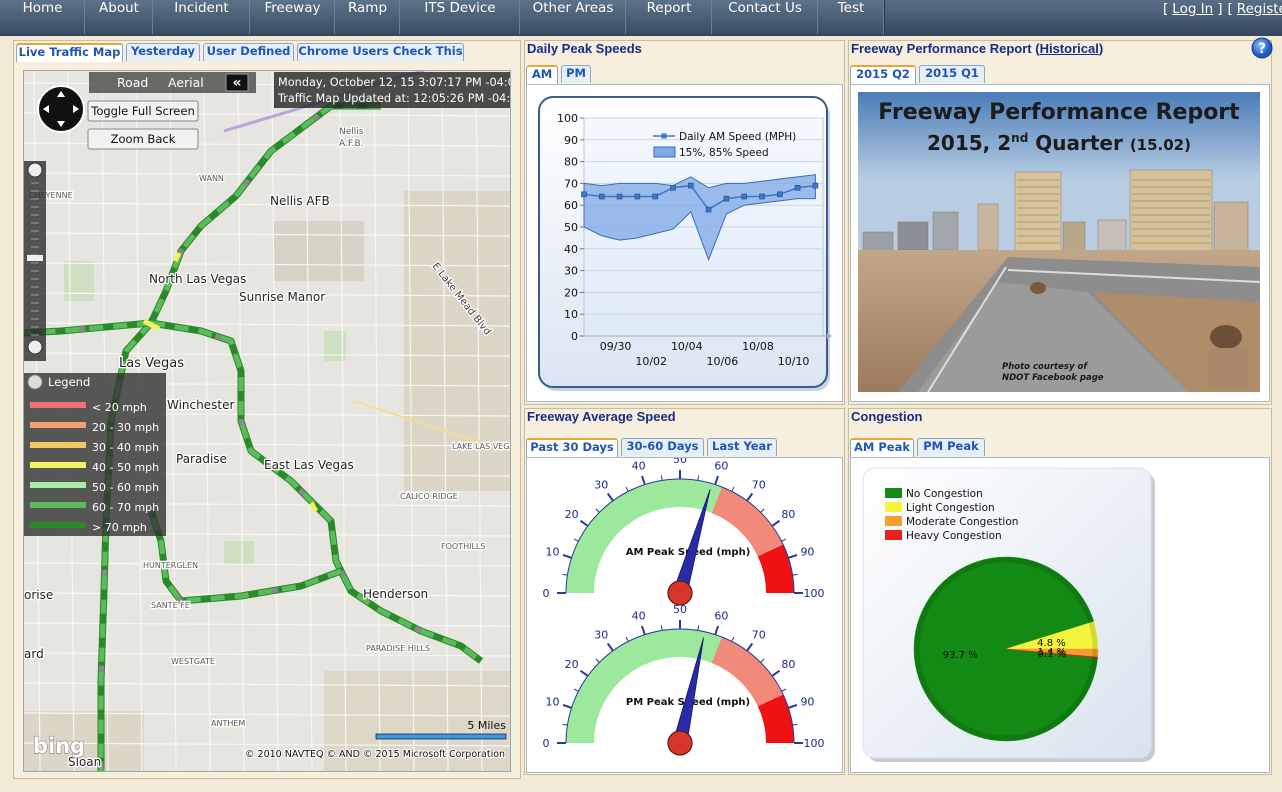 Image resolution: width=1282 pixels, height=792 pixels. Describe the element at coordinates (887, 416) in the screenshot. I see `panel-title: Congestion` at that location.